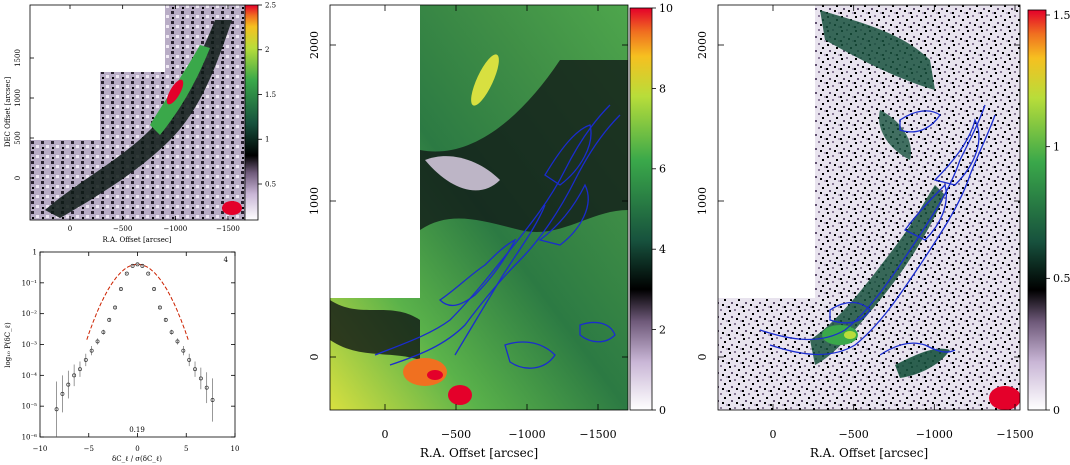 This screenshot has height=465, width=1070. What do you see at coordinates (270, 5) in the screenshot?
I see `colorbar-tick-label: 2.5` at bounding box center [270, 5].